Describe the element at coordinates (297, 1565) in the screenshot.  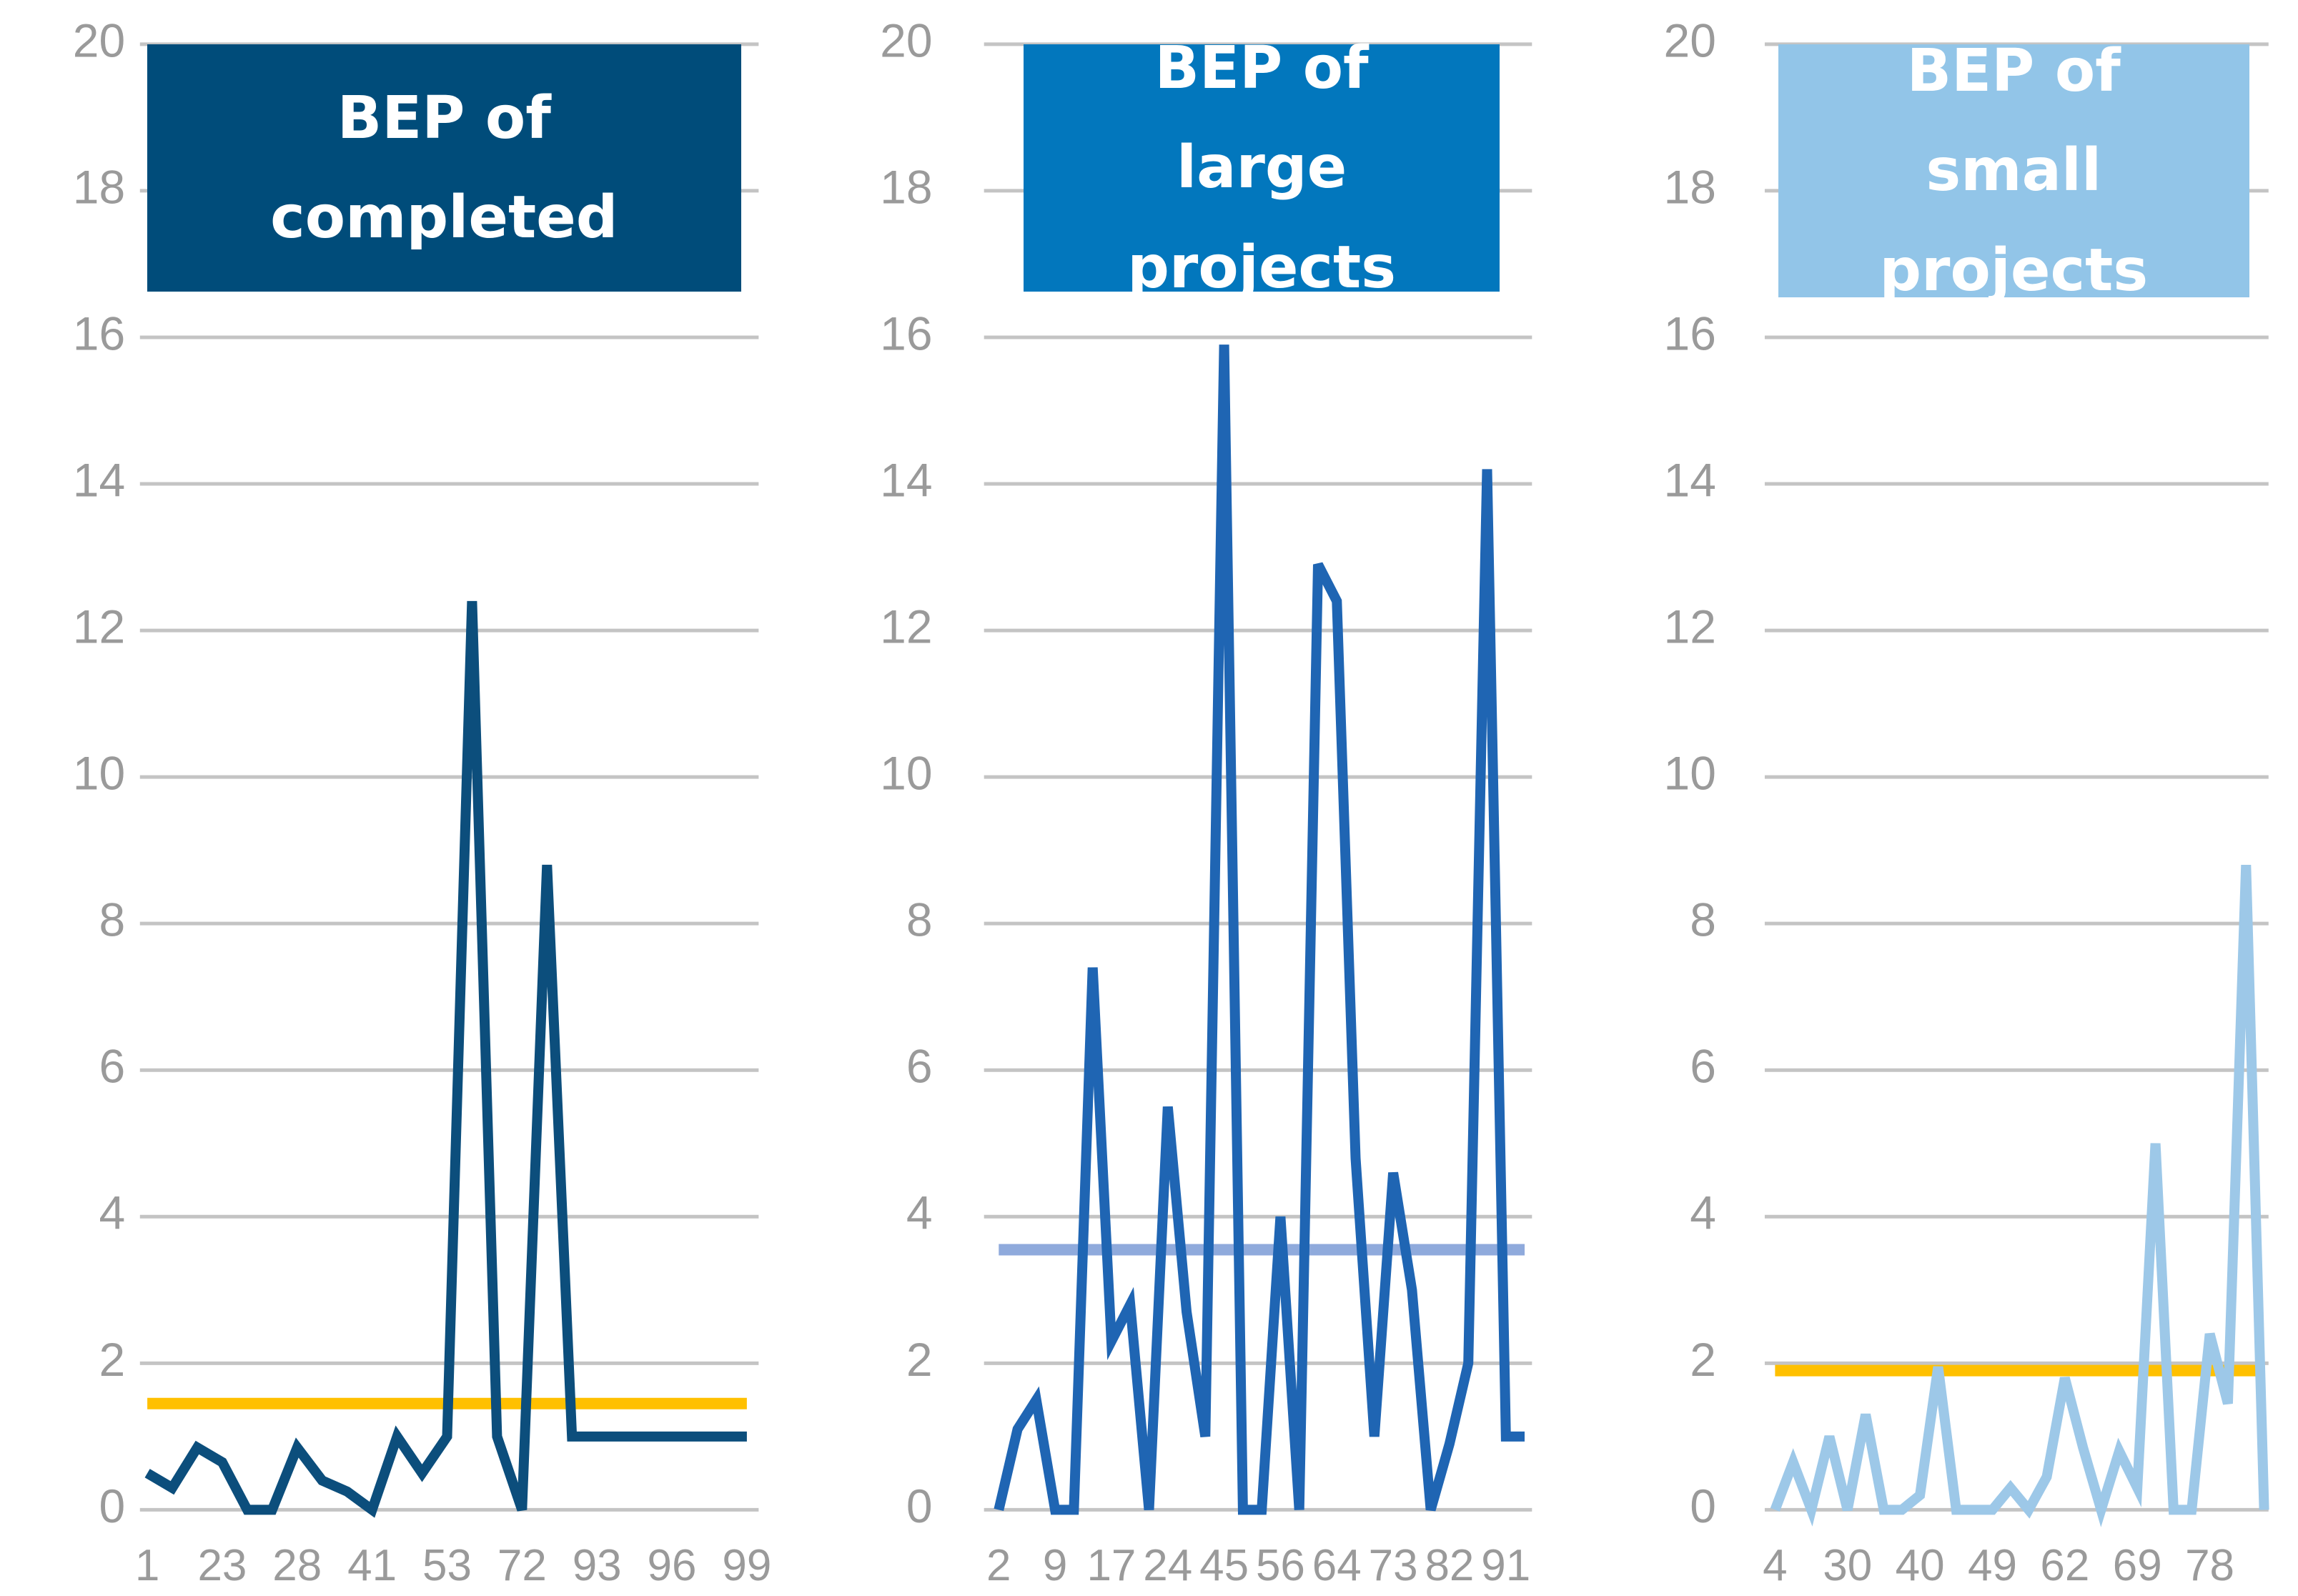
I see `x-tick-label: 28` at that location.